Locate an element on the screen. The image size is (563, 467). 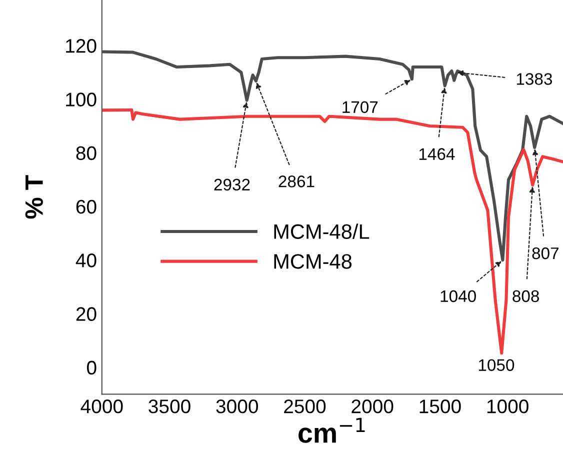
x-tick-label: 1500 is located at coordinates (440, 407).